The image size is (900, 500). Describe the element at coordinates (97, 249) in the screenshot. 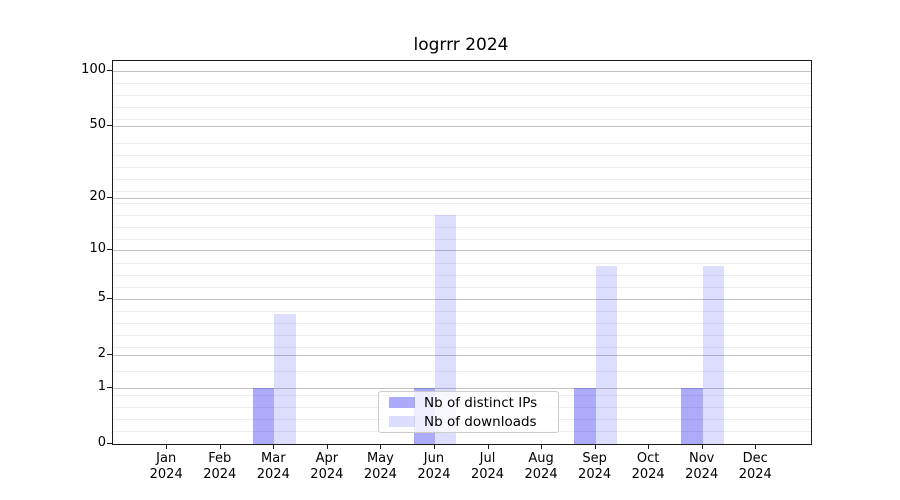

I see `y-tick-label: 10` at that location.